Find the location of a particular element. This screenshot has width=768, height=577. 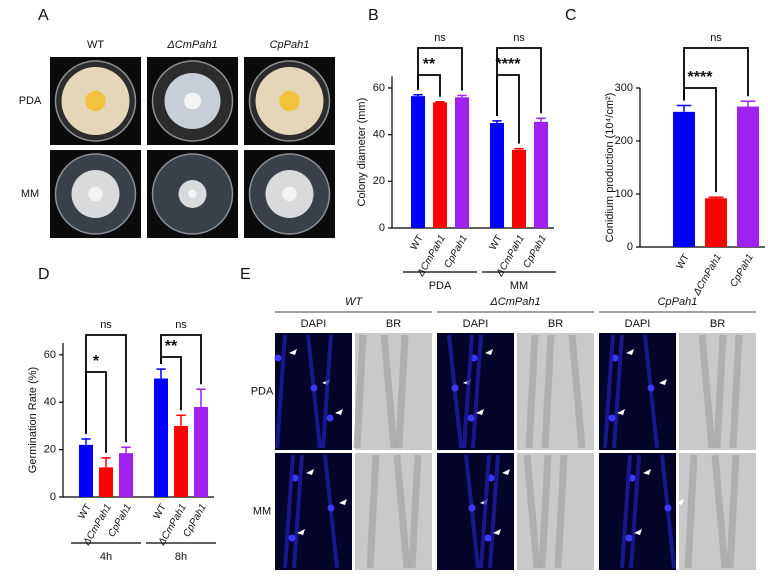

y-tick-label: 100 is located at coordinates (624, 194).